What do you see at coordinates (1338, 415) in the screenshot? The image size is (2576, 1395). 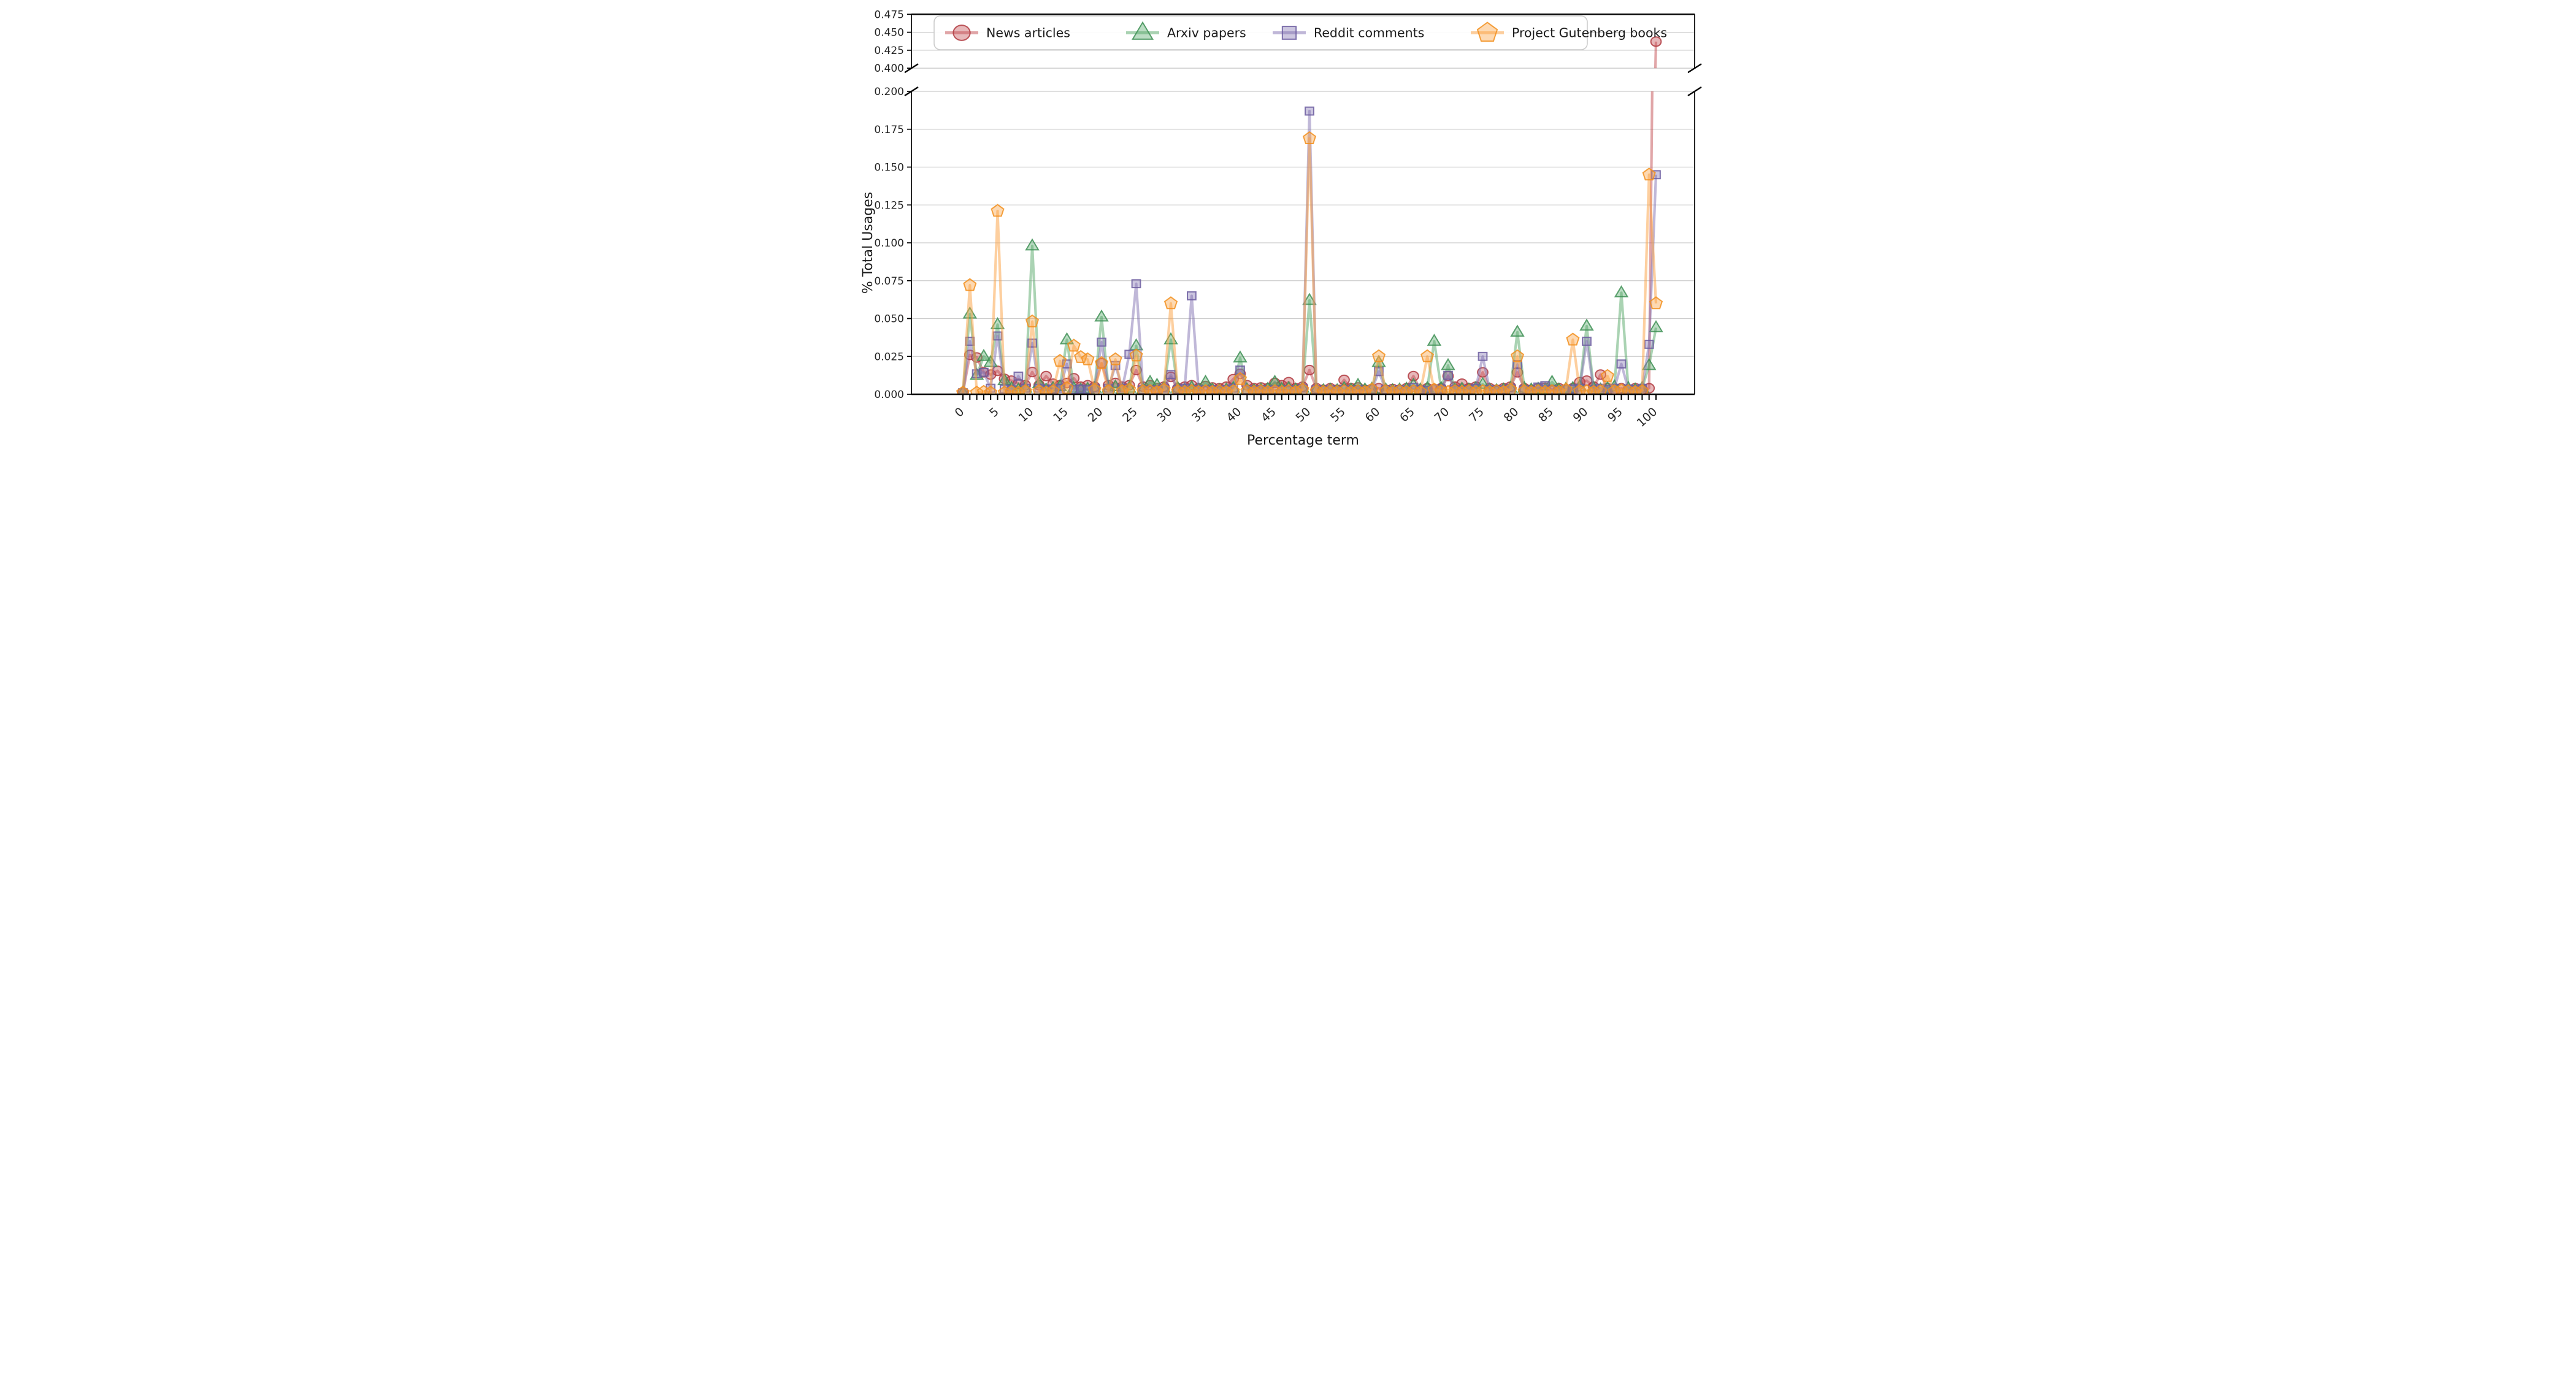 I see `x-tick-label: 55` at bounding box center [1338, 415].